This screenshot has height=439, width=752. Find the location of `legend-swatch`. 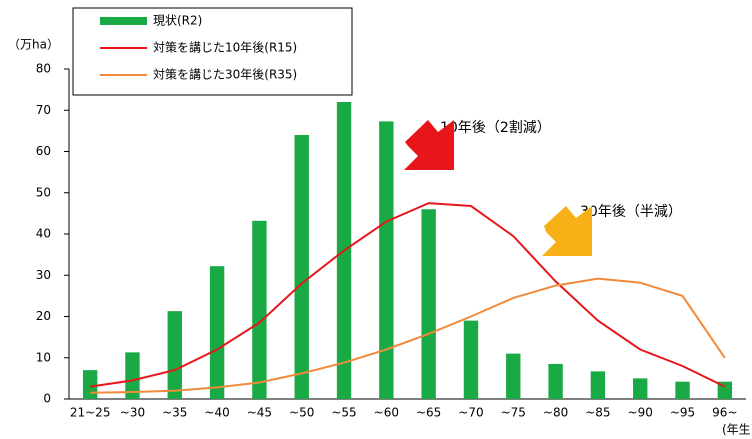

legend-swatch is located at coordinates (123, 21).